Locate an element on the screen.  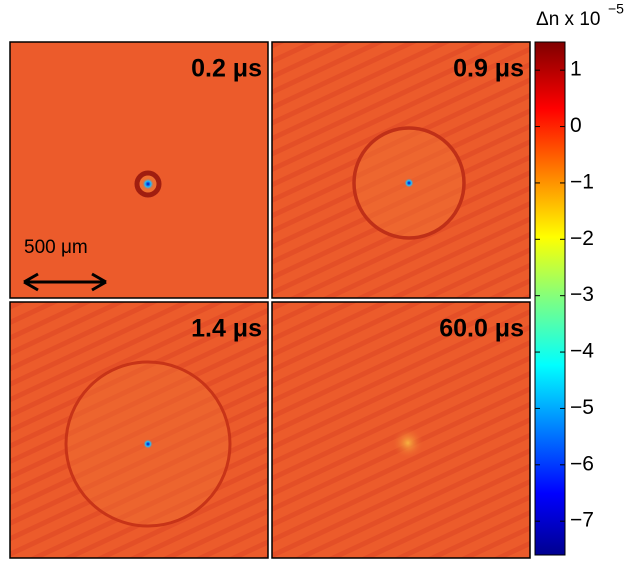
tick-label: −5 is located at coordinates (582, 407).